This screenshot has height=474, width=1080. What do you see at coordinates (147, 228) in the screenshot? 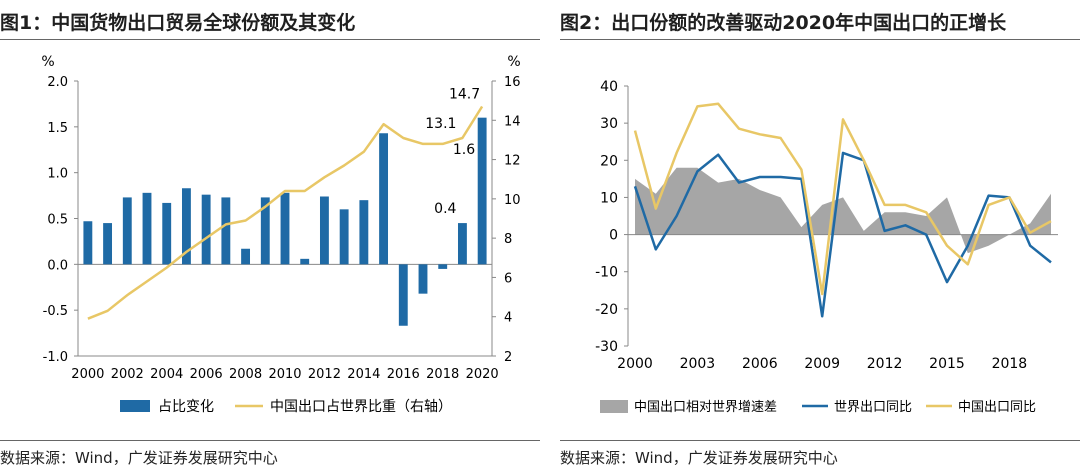
I see `bar-2003` at bounding box center [147, 228].